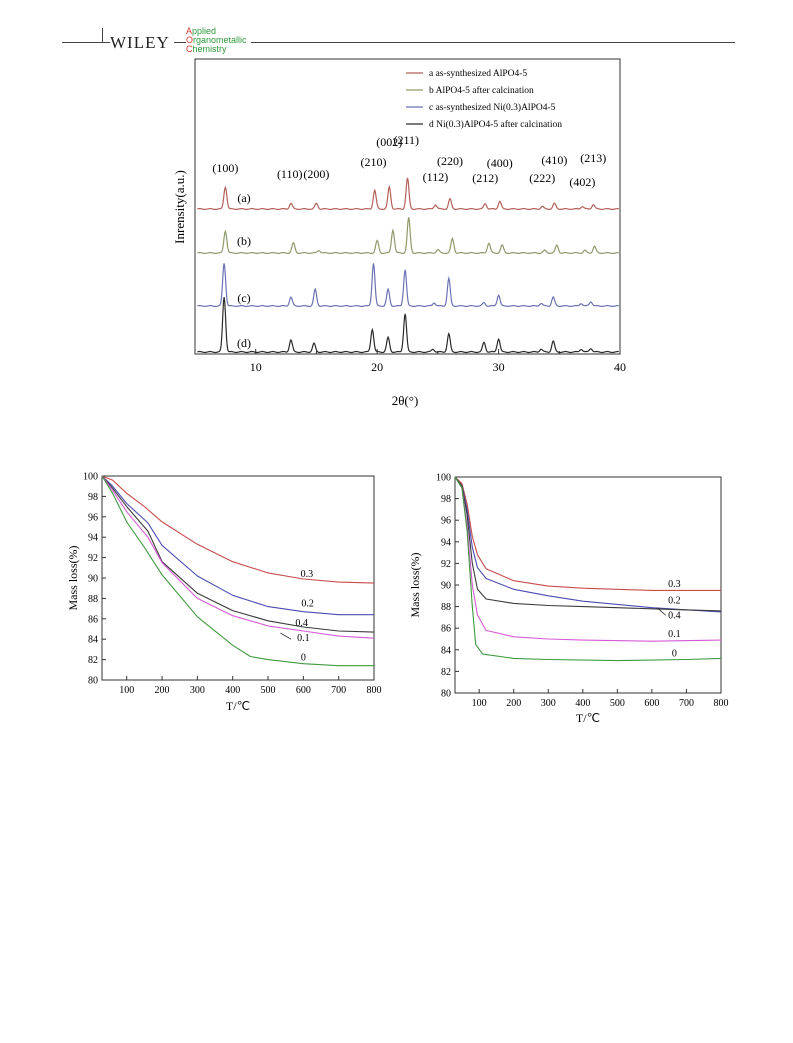  I want to click on xrd-legend-entry: b AlPO4-5 after calcination, so click(481, 90).